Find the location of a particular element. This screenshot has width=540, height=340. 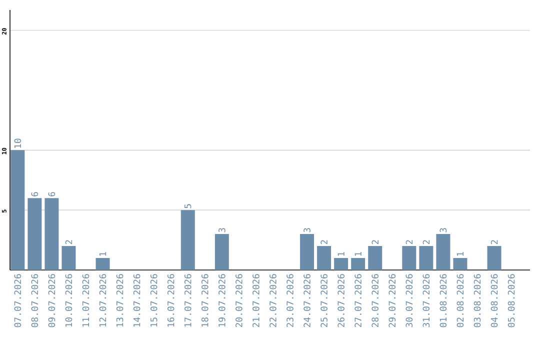

x-tick-label: 07.07.2026 is located at coordinates (18, 301).